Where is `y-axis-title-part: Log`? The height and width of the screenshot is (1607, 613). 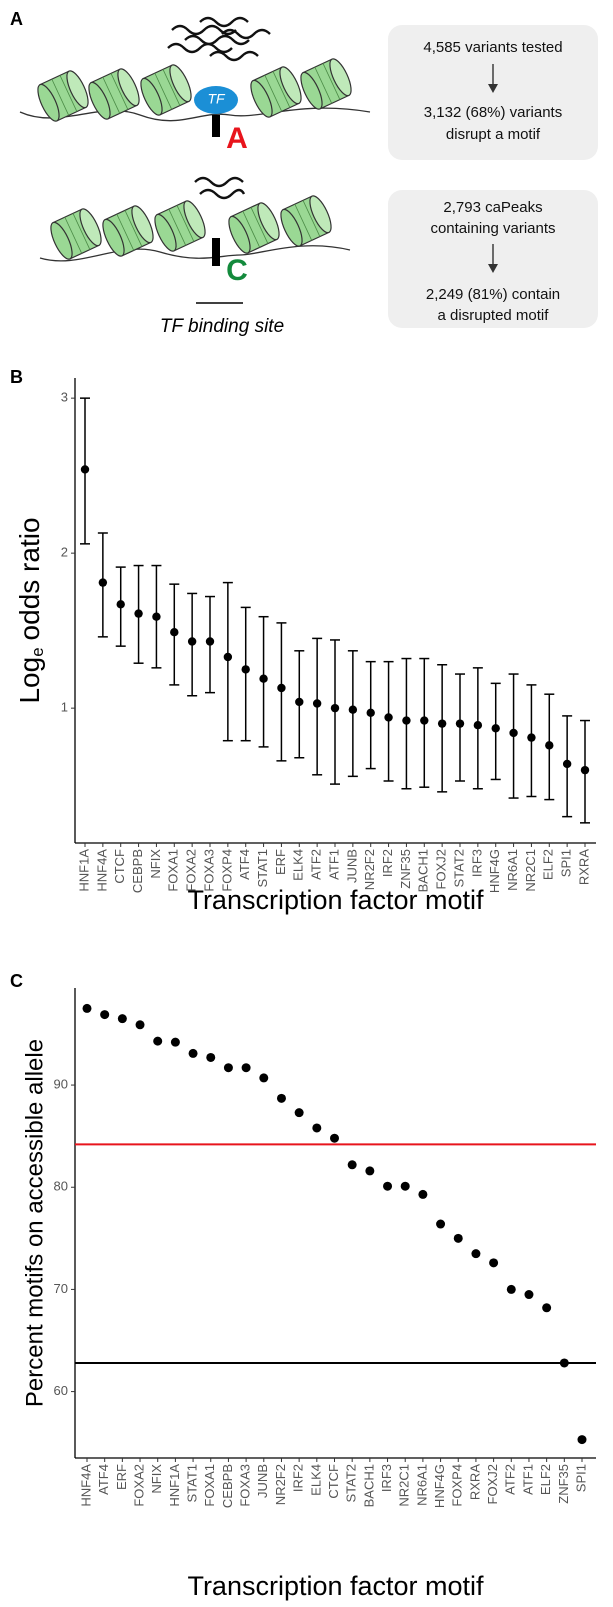 y-axis-title-part: Log is located at coordinates (29, 680).